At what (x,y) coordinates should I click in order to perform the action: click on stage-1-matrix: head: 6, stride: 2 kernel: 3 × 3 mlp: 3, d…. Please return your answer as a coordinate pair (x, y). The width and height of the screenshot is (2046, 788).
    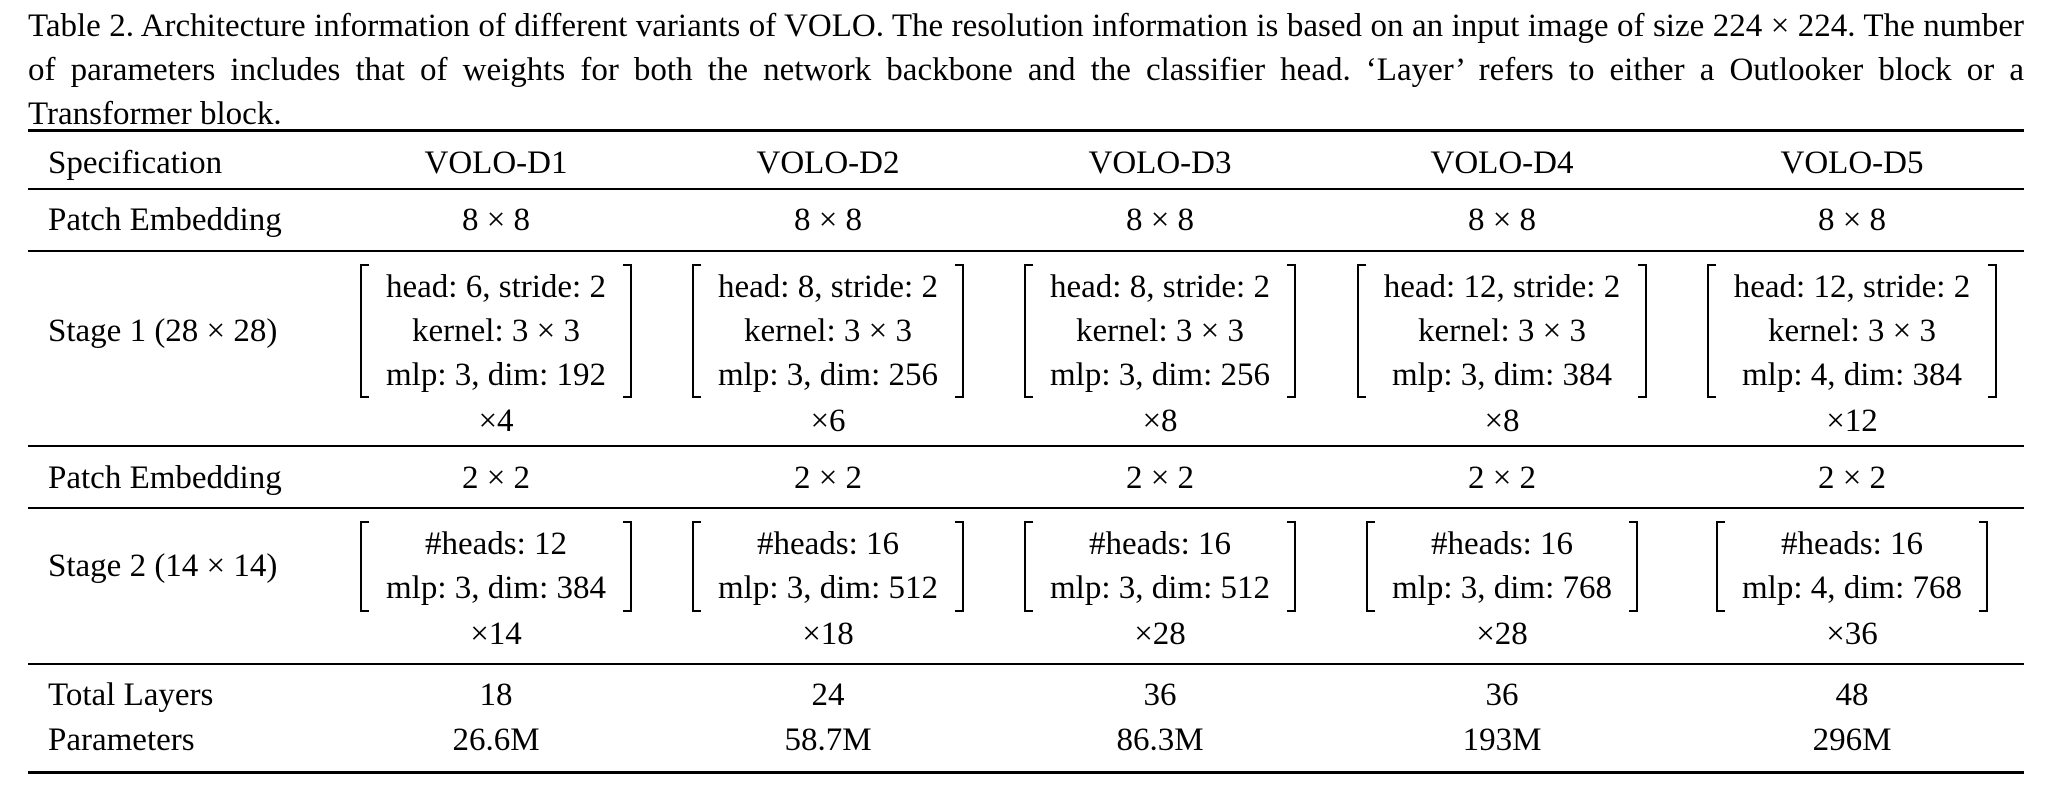
    Looking at the image, I should click on (496, 331).